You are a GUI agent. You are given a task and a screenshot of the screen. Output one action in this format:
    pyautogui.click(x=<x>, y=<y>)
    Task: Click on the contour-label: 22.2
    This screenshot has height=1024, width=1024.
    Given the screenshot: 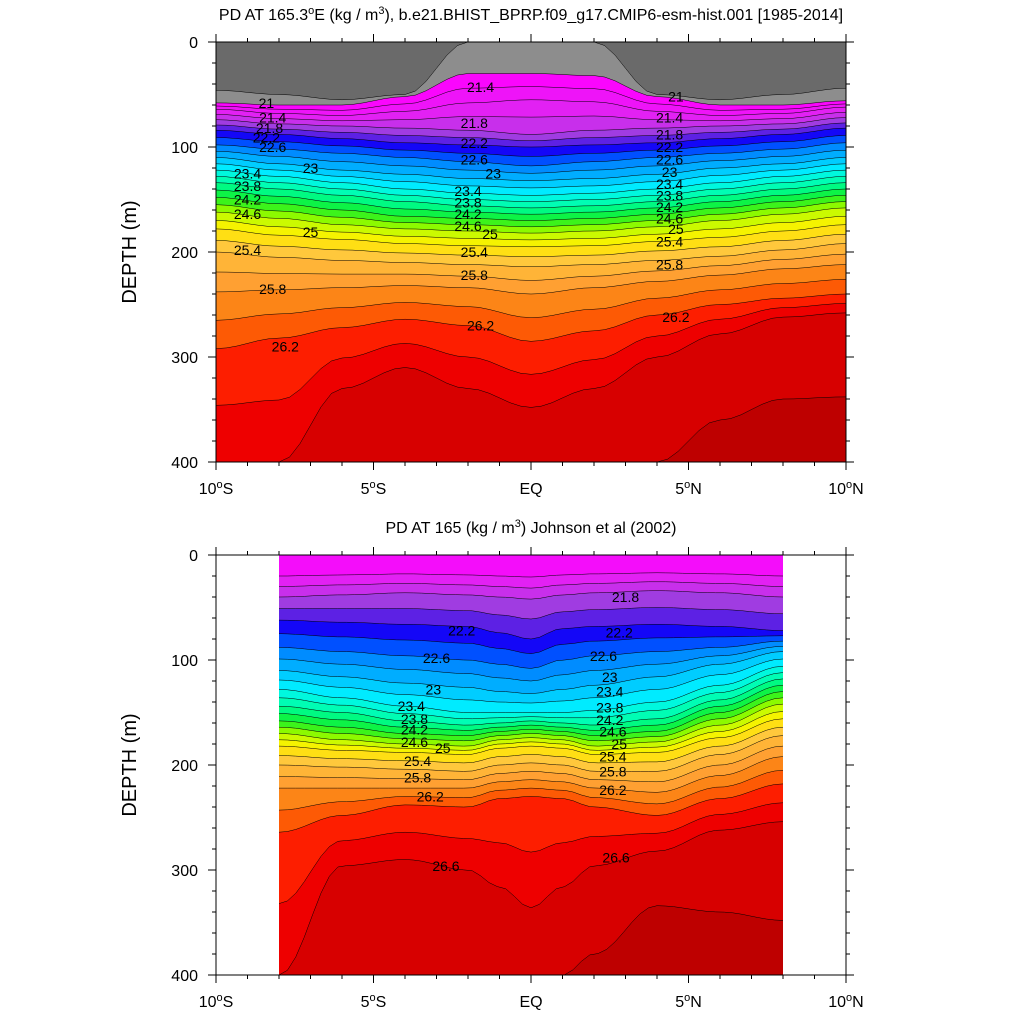 What is the action you would take?
    pyautogui.click(x=619, y=633)
    